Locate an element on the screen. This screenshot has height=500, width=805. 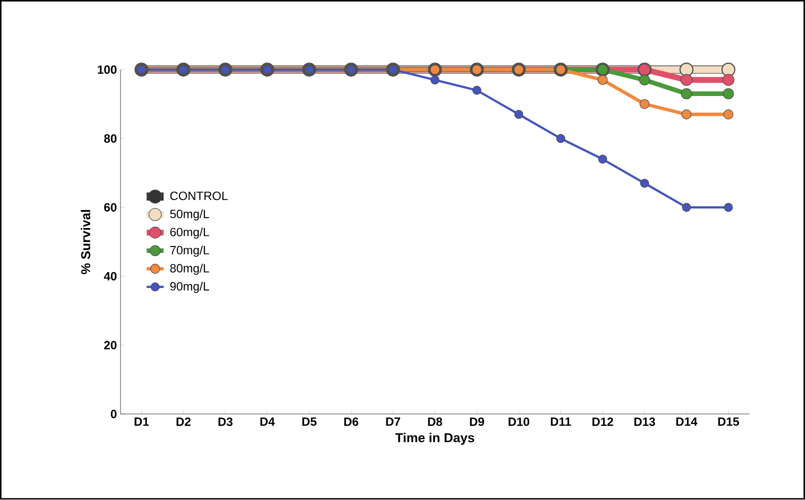
x-tick-label: D2 is located at coordinates (183, 422).